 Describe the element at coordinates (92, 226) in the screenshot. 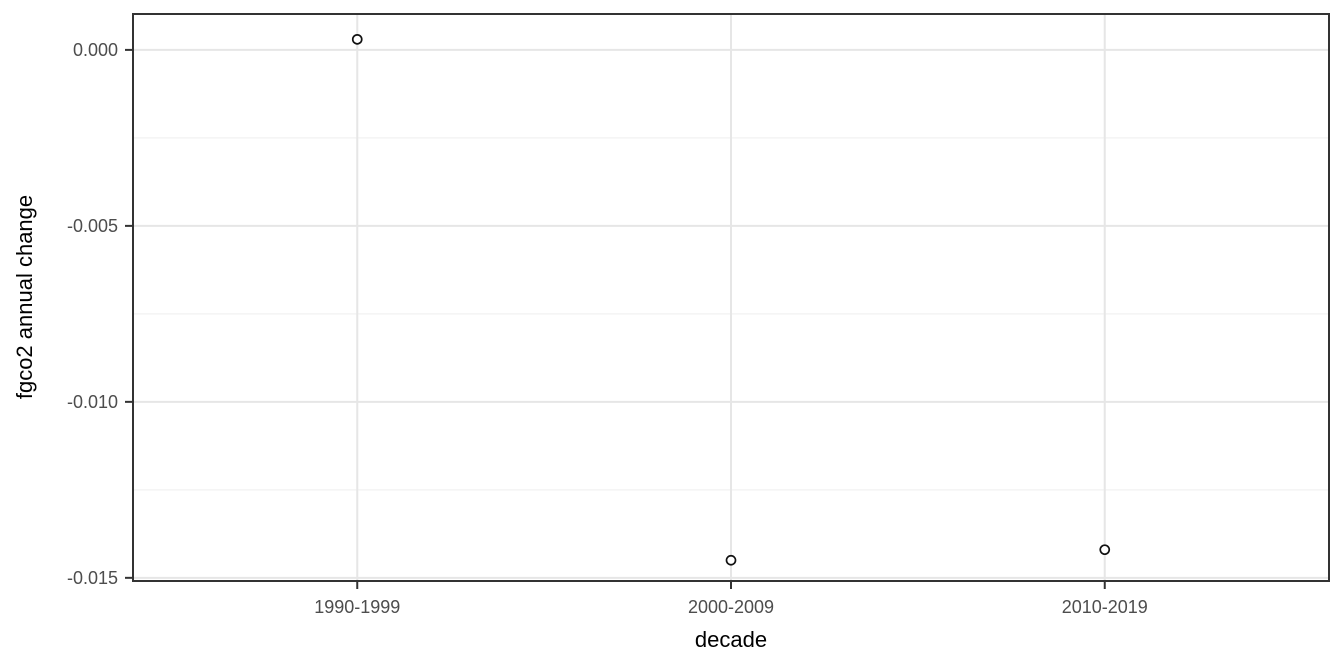

I see `y-axis-tick-label: -0.005` at that location.